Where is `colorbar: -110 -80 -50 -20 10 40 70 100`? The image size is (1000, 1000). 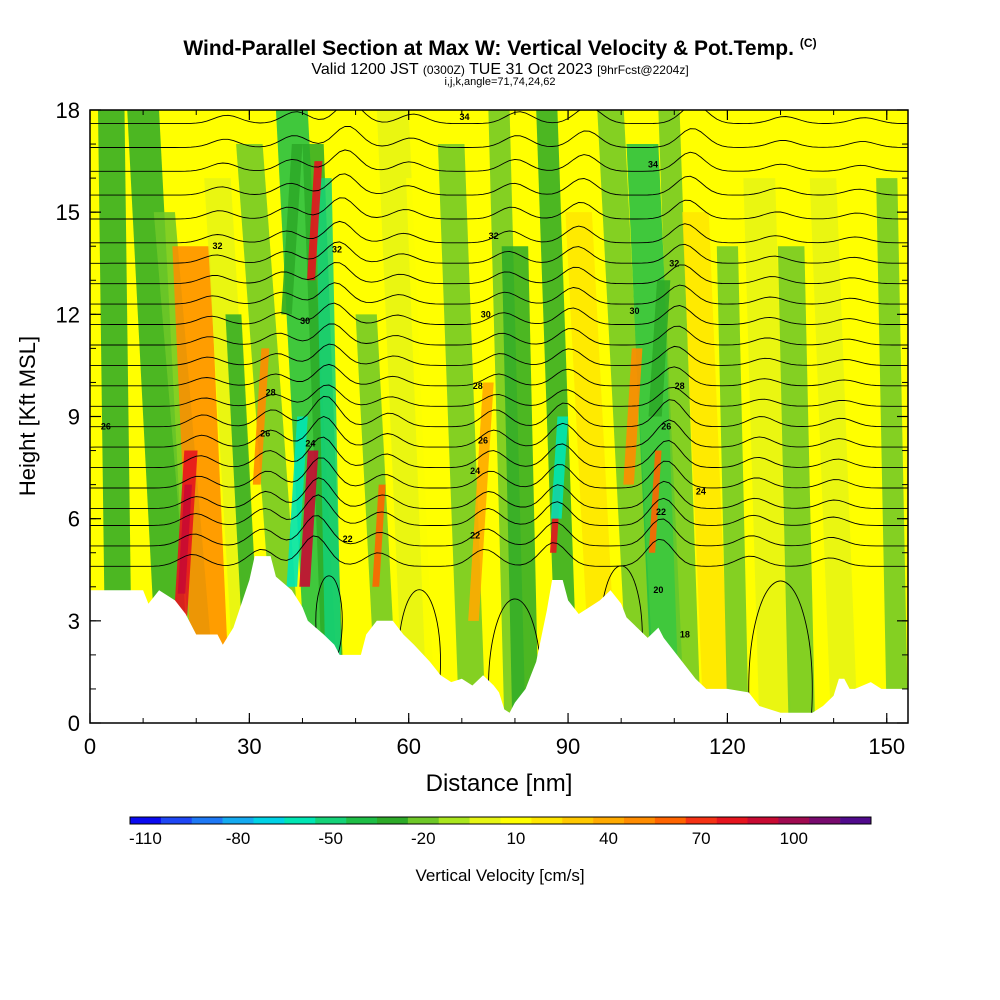
colorbar: -110 -80 -50 -20 10 40 70 100 is located at coordinates (500, 832).